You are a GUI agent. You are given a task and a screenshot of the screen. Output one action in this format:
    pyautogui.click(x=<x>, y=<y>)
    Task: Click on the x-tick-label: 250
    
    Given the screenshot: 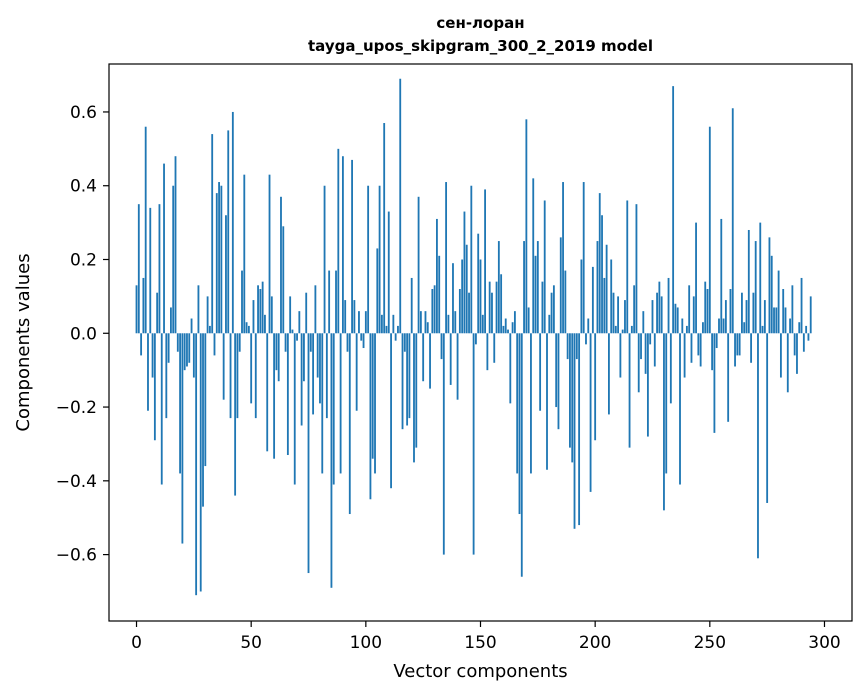 What is the action you would take?
    pyautogui.click(x=710, y=643)
    